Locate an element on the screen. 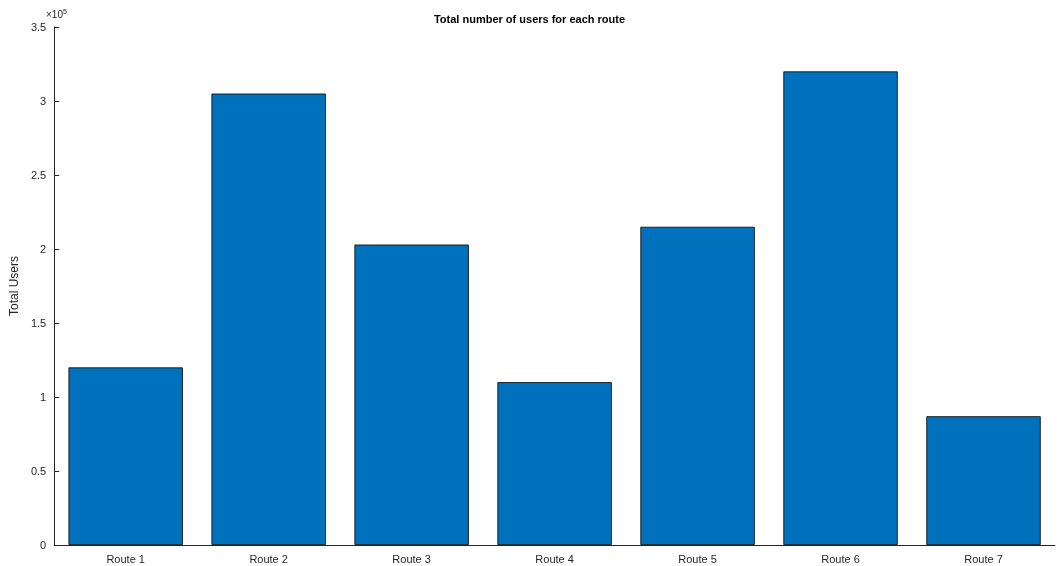  x-tick-label: Route 2 is located at coordinates (268, 558).